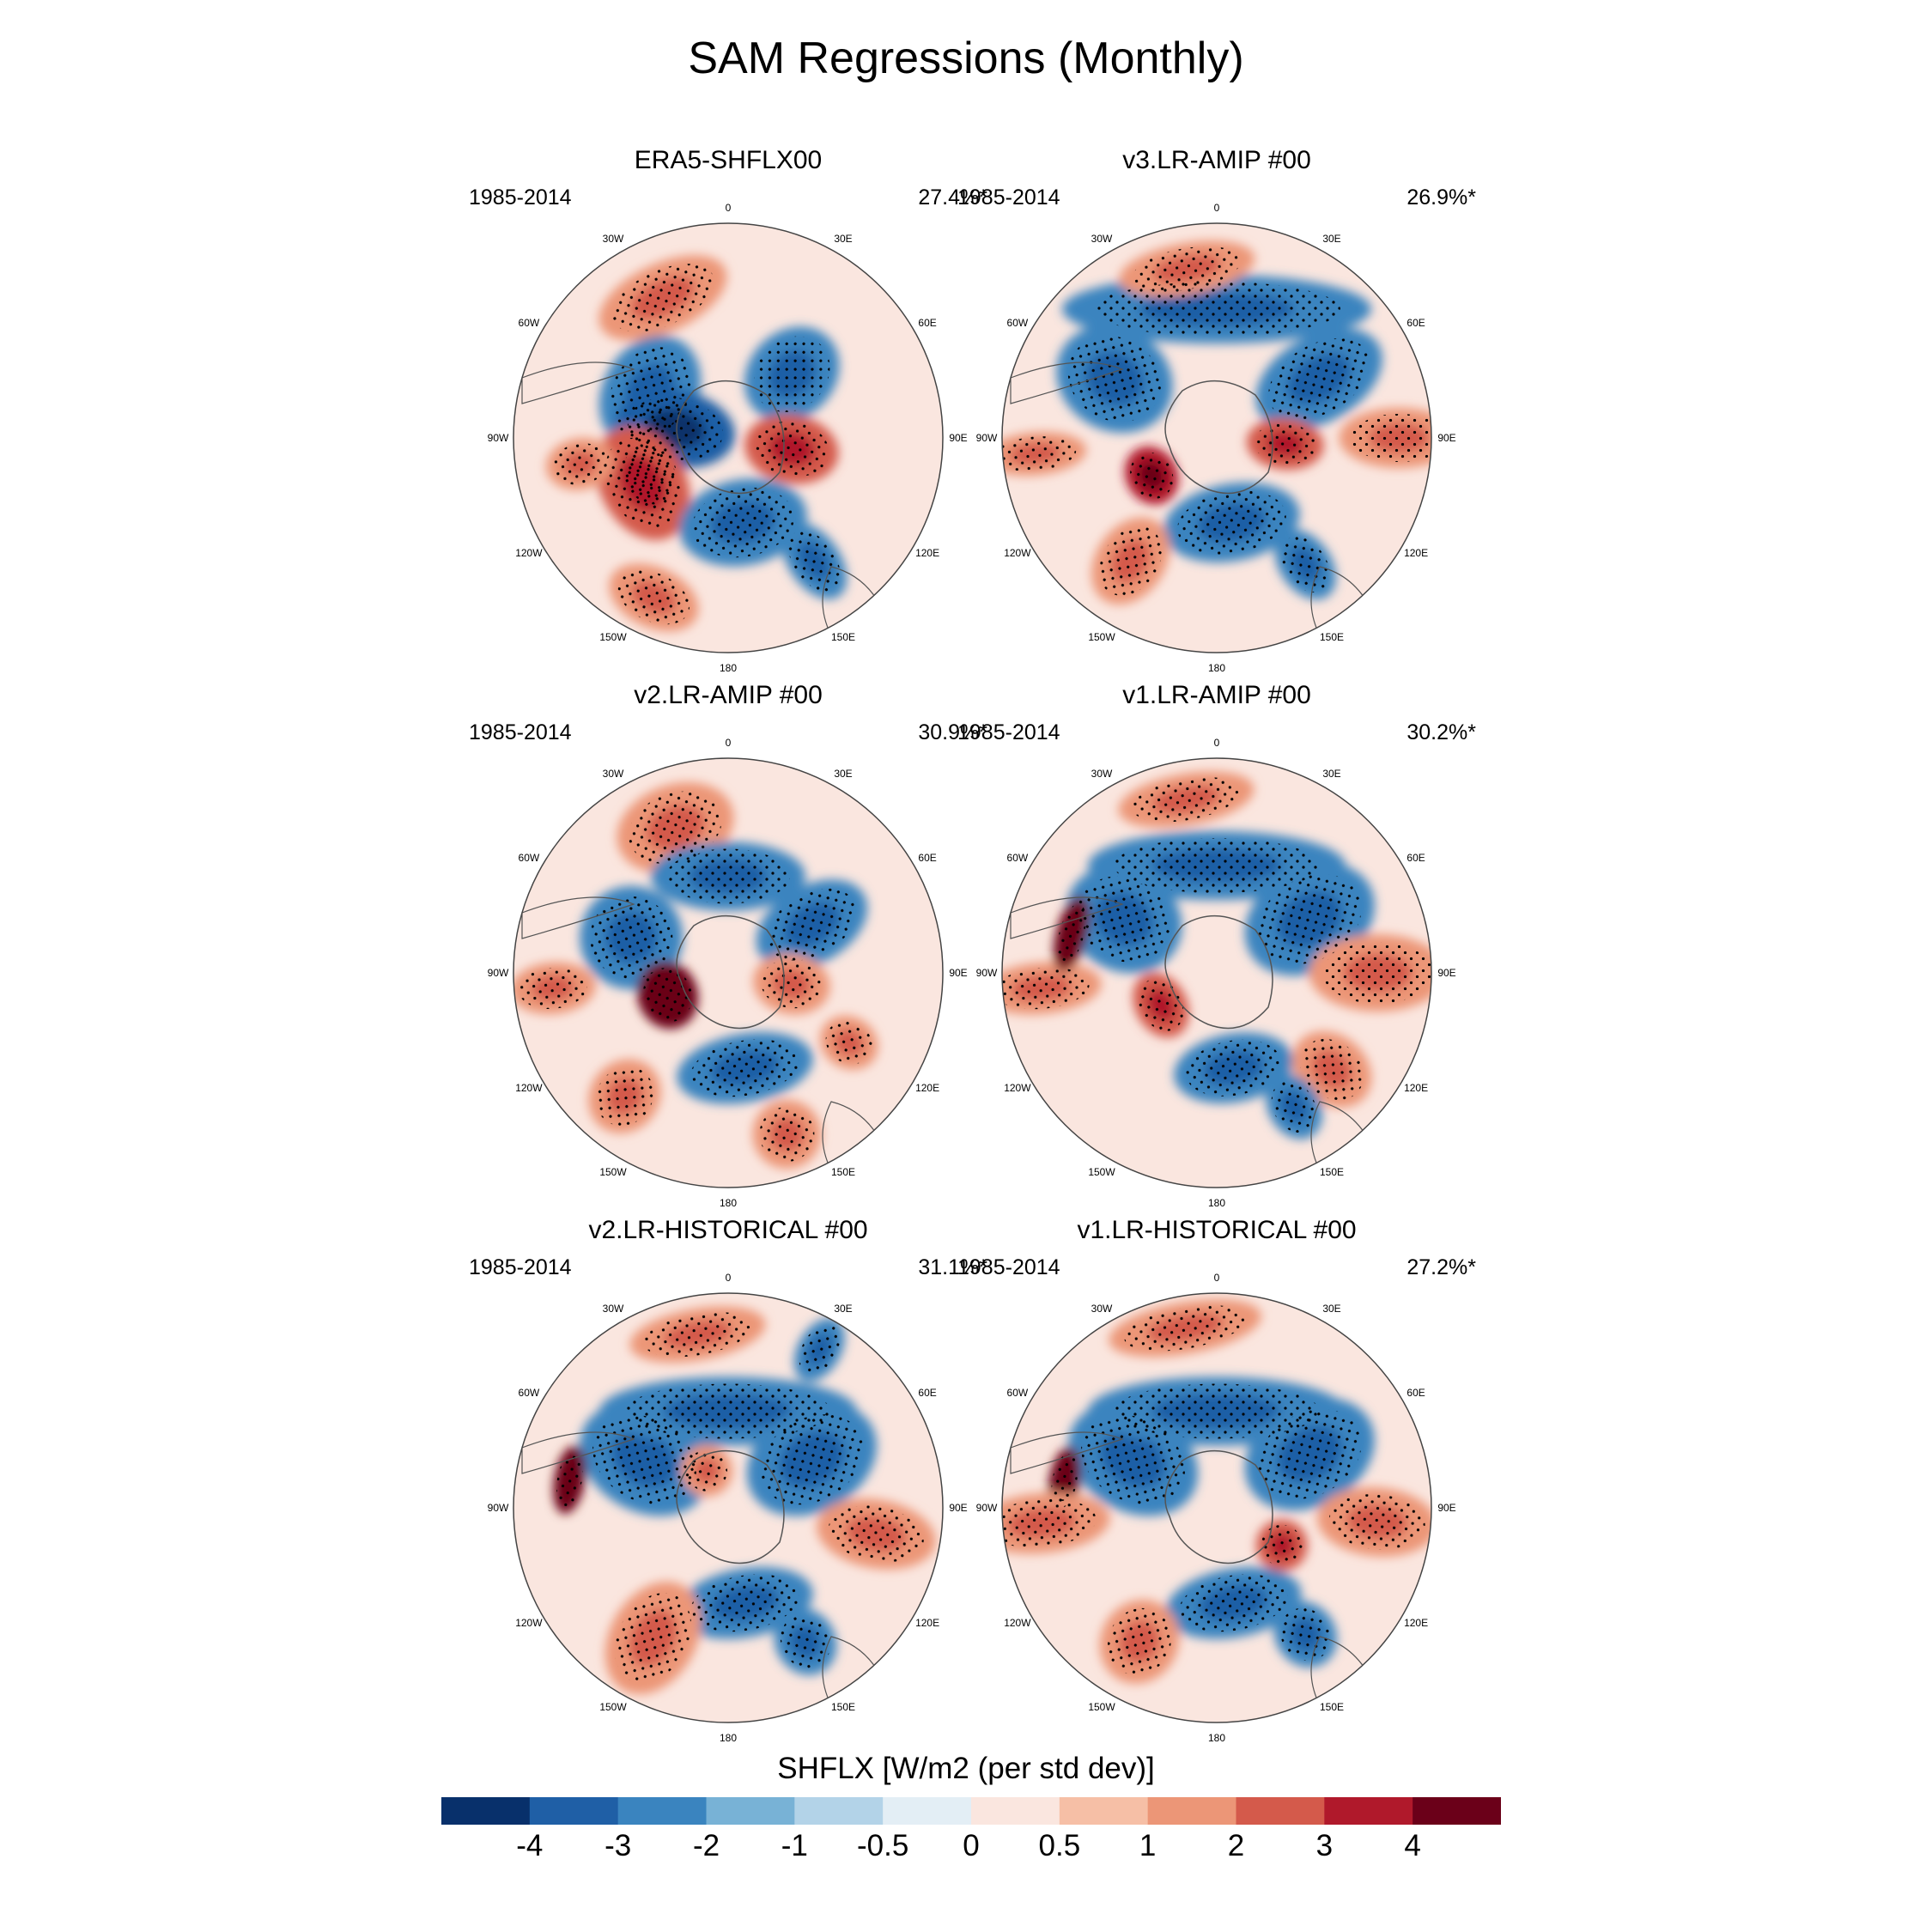  I want to click on colorbar-tick-label: -1, so click(794, 1845).